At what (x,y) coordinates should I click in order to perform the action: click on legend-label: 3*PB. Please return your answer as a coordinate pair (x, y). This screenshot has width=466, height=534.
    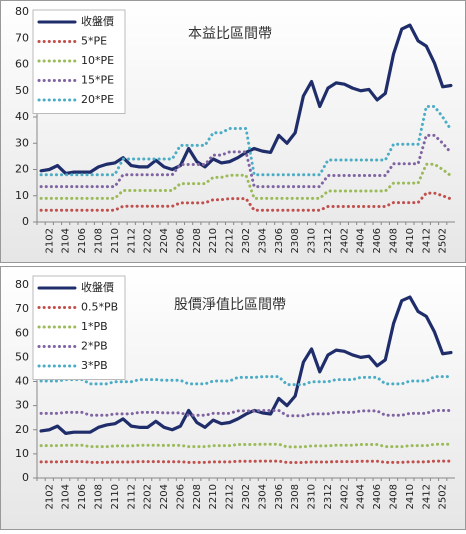
    Looking at the image, I should click on (94, 365).